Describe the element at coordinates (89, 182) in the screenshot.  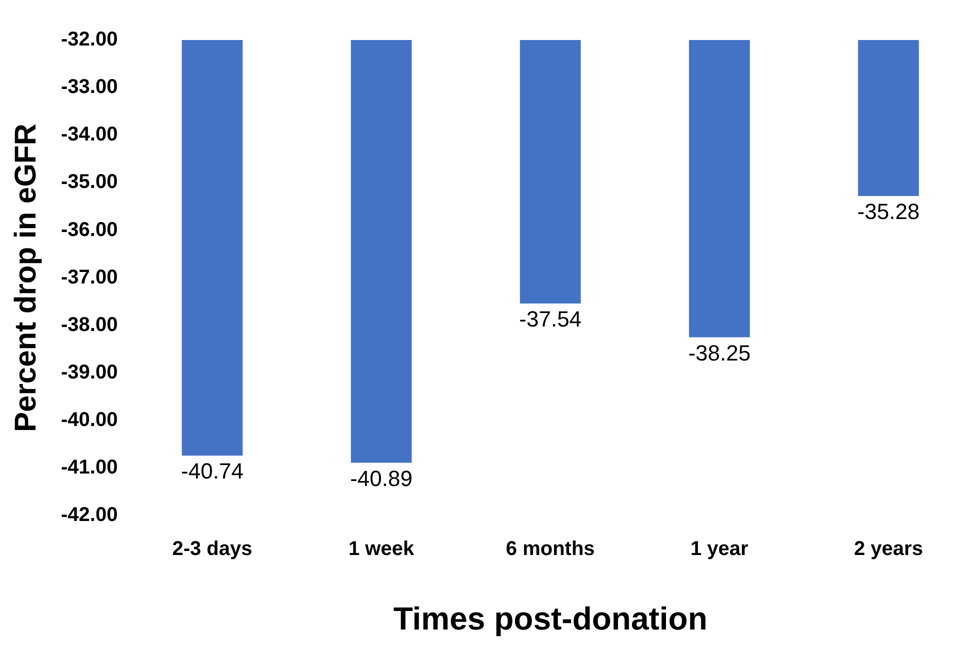
I see `y-tick-label: -35.00` at that location.